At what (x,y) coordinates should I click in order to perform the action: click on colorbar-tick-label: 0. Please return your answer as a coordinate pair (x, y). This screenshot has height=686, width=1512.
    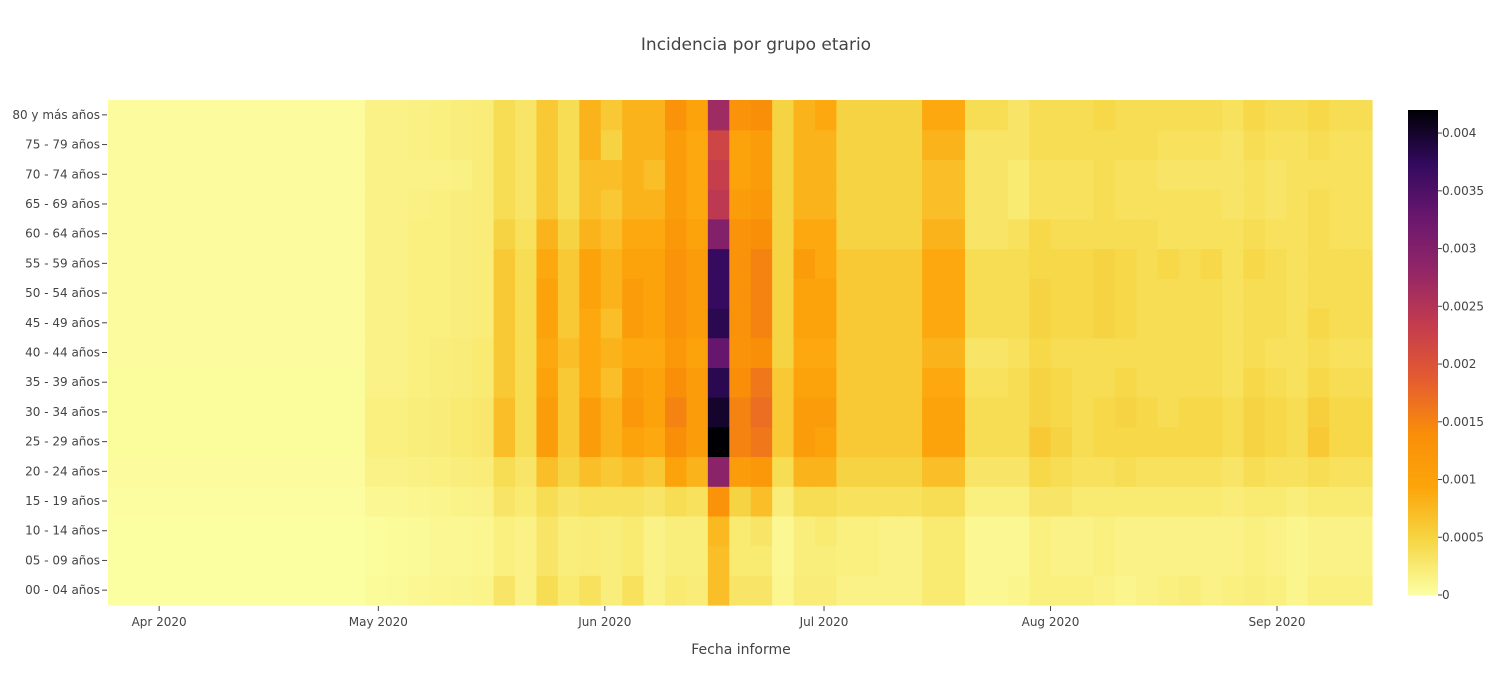
    Looking at the image, I should click on (1446, 595).